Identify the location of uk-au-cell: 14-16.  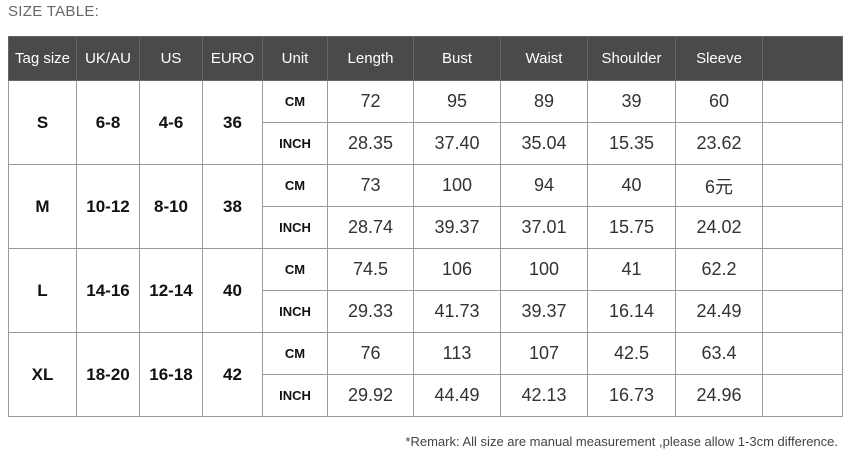
(108, 290).